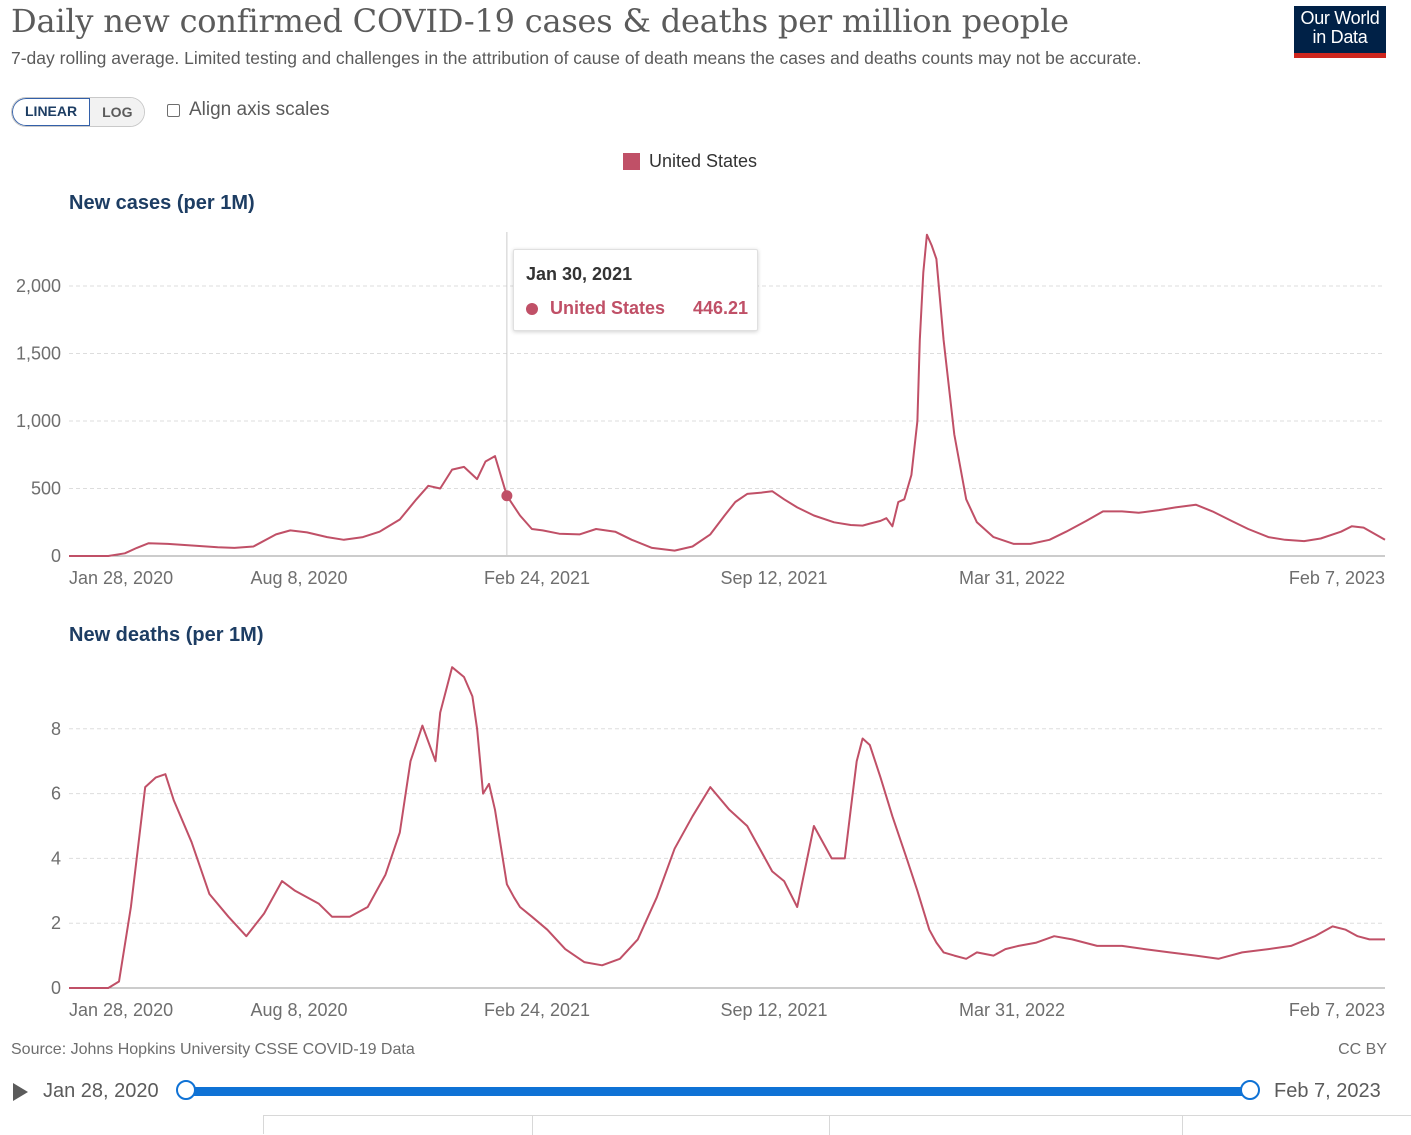 This screenshot has height=1135, width=1411. I want to click on tooltip-row: United States 446.21, so click(637, 308).